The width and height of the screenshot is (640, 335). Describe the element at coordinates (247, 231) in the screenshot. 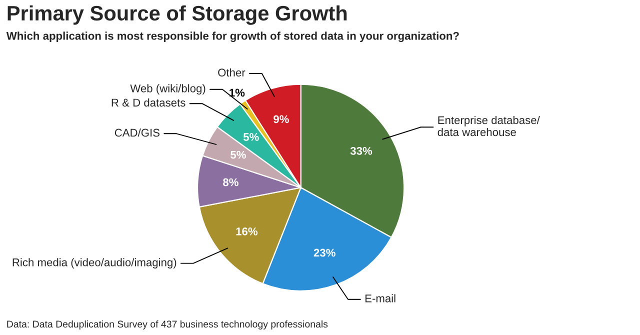

I see `data-label: 16%` at that location.